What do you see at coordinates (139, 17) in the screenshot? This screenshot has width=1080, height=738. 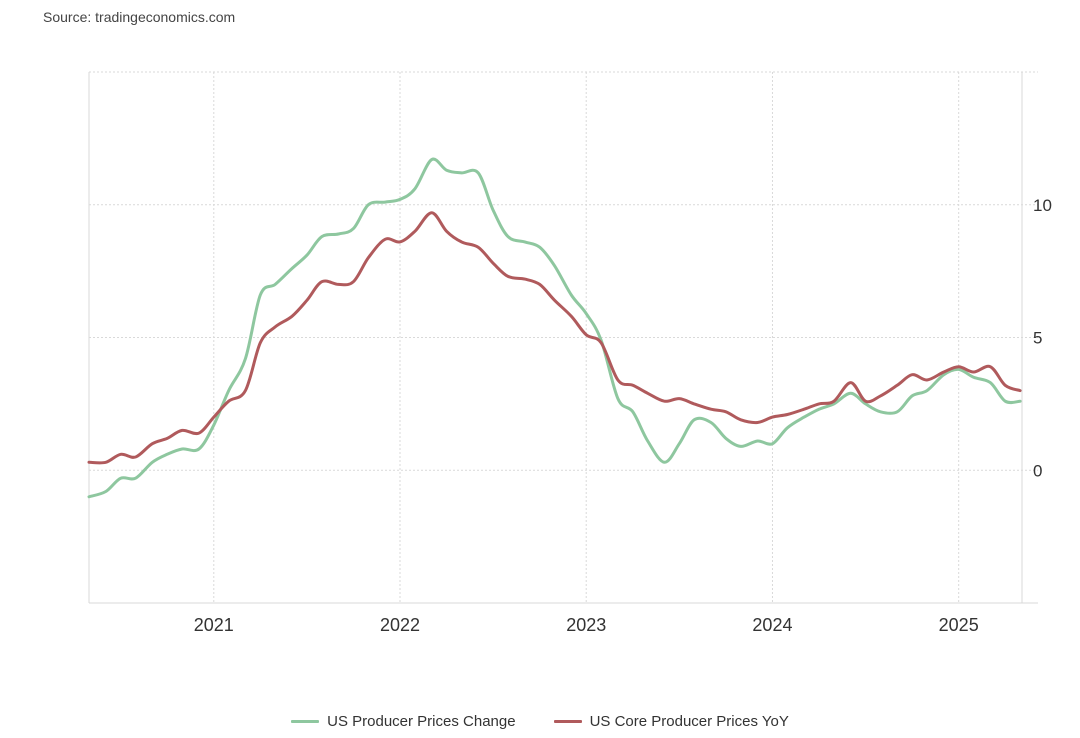 I see `source-label: Source: tradingeconomics.com` at bounding box center [139, 17].